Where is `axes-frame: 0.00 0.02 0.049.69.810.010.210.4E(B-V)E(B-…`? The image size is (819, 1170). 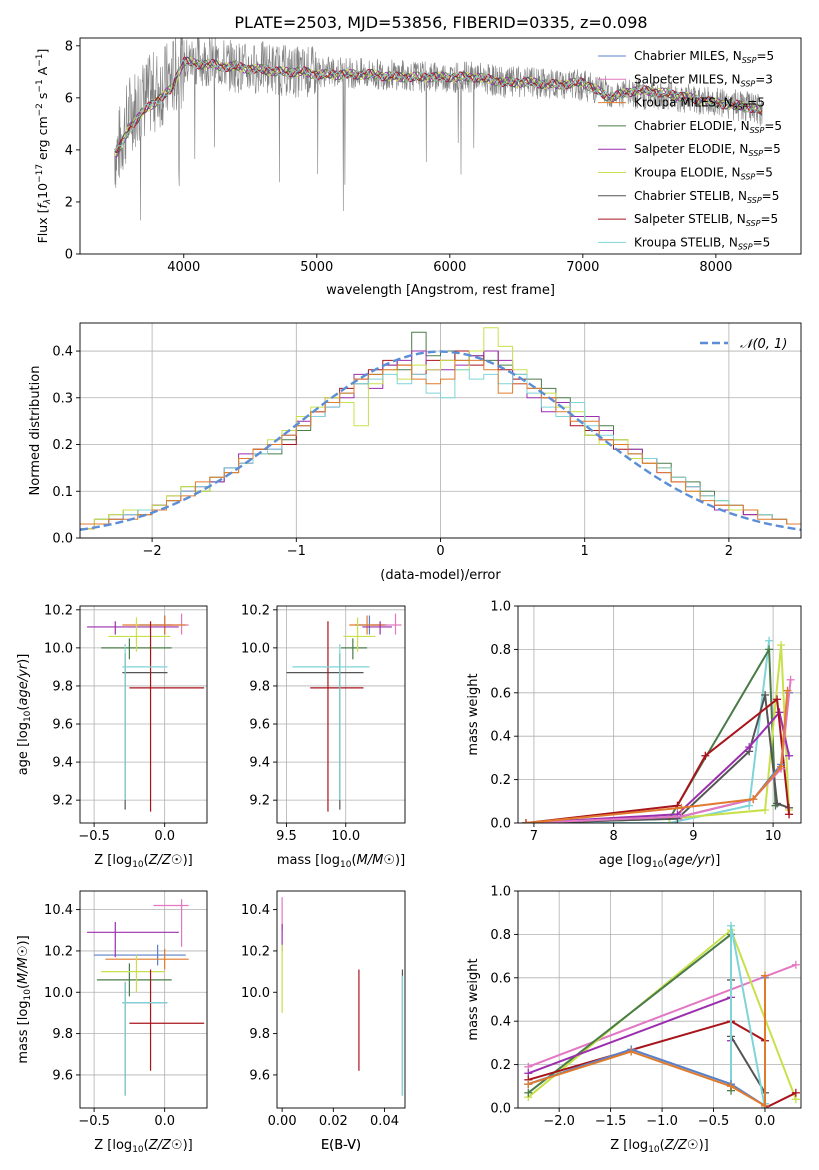 axes-frame: 0.00 0.02 0.049.69.810.010.210.4E(B-V)E(B-… is located at coordinates (323, 1021).